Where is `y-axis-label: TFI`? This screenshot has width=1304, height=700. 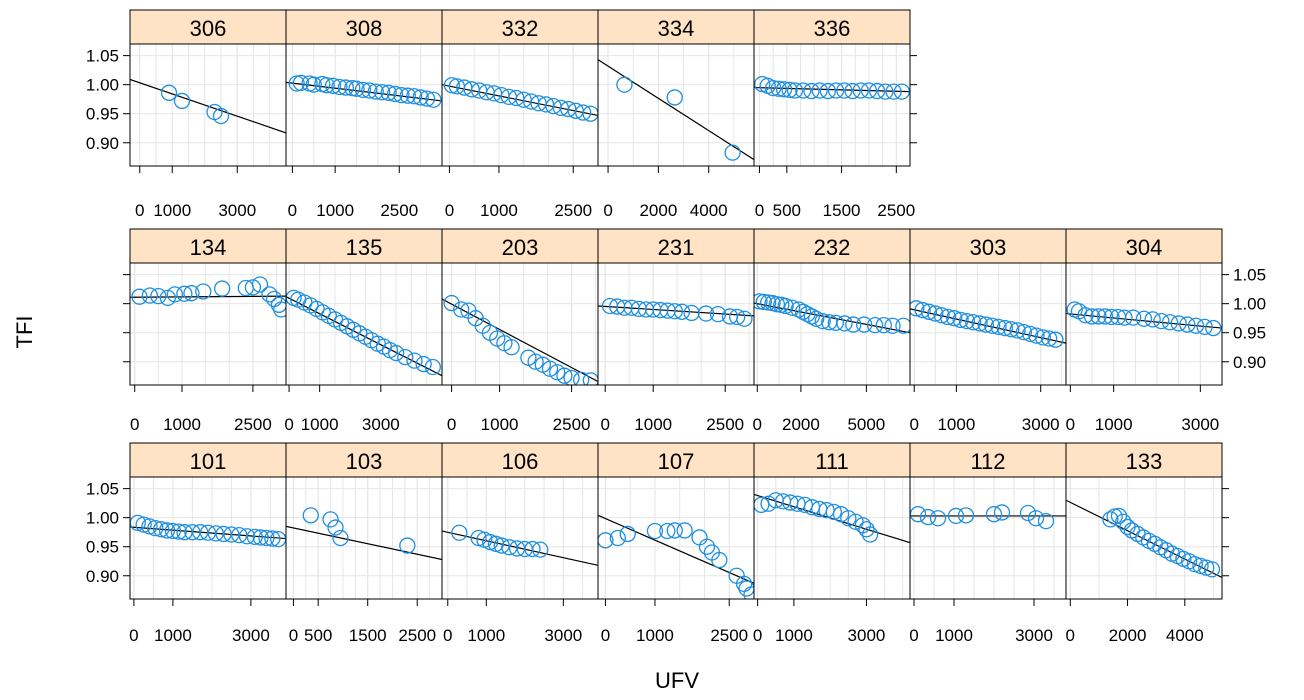 y-axis-label: TFI is located at coordinates (24, 332).